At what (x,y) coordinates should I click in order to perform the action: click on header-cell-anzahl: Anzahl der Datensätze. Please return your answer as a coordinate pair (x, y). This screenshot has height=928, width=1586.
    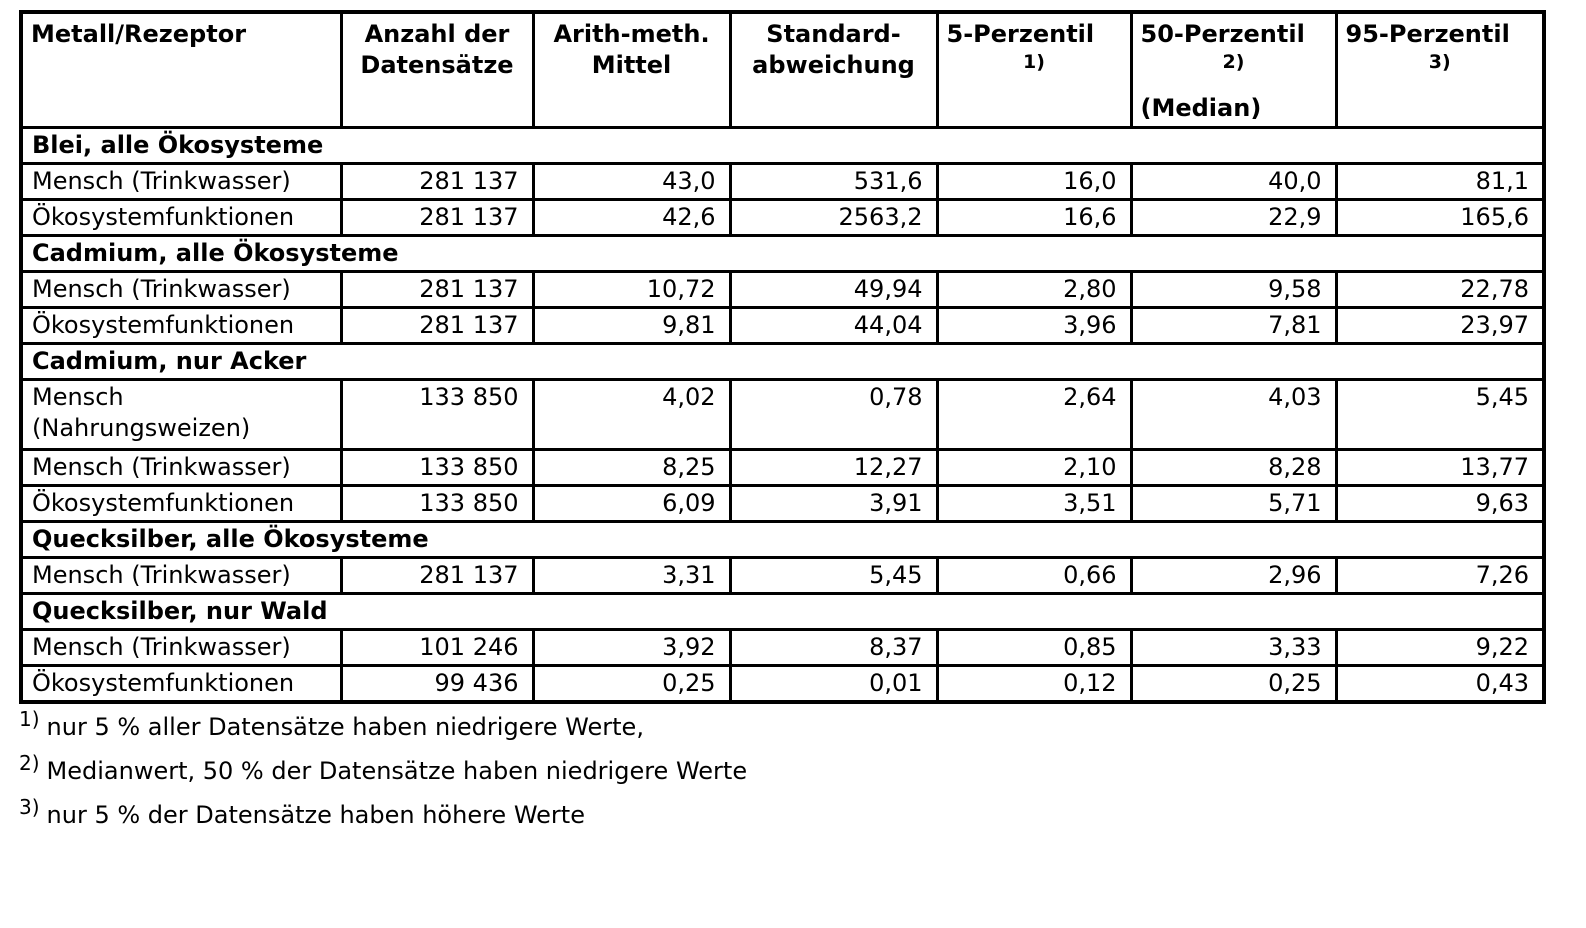
    Looking at the image, I should click on (437, 69).